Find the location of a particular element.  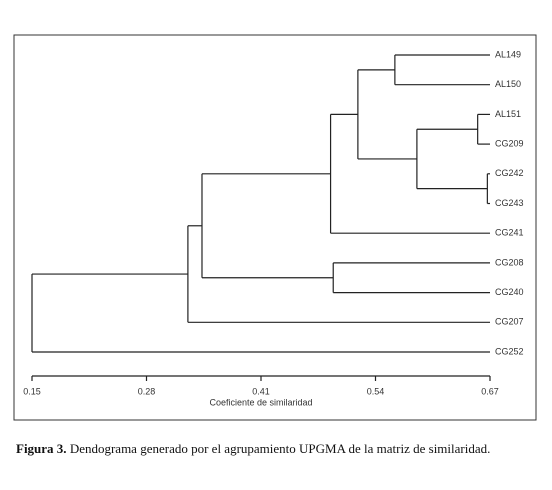

x-tick-label: 0.28 is located at coordinates (147, 391).